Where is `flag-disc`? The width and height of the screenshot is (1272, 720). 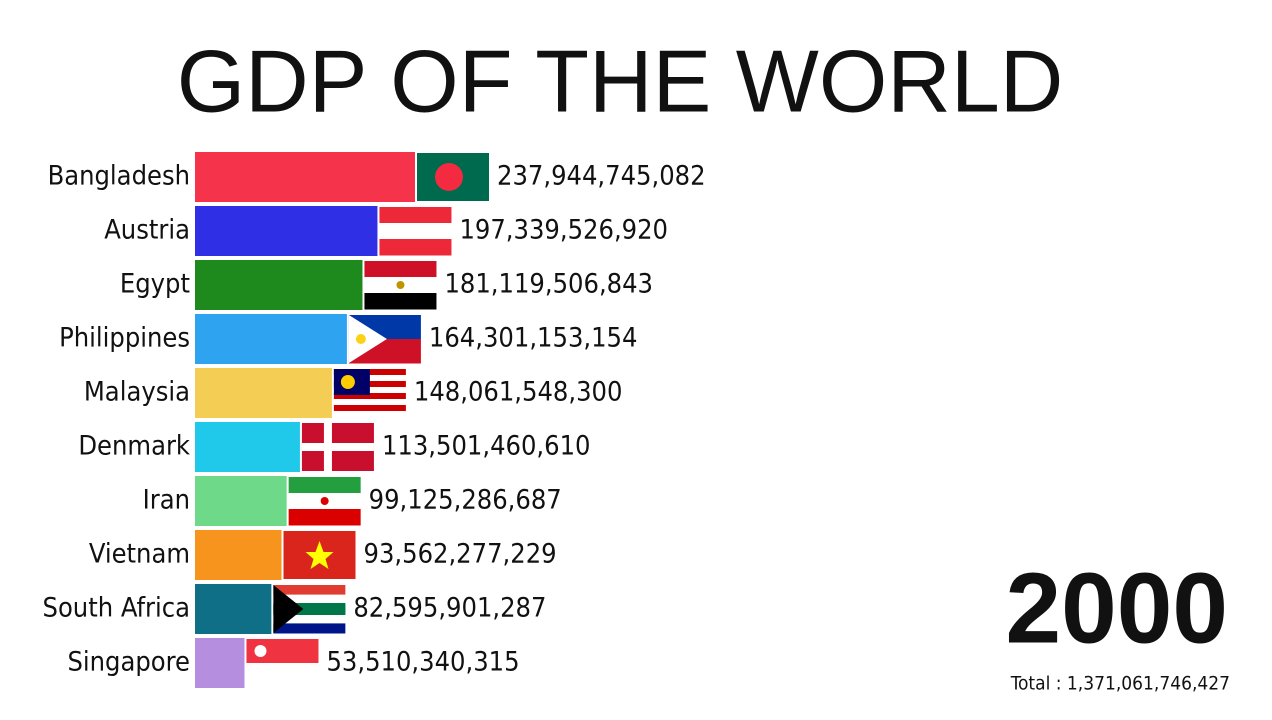
flag-disc is located at coordinates (449, 177).